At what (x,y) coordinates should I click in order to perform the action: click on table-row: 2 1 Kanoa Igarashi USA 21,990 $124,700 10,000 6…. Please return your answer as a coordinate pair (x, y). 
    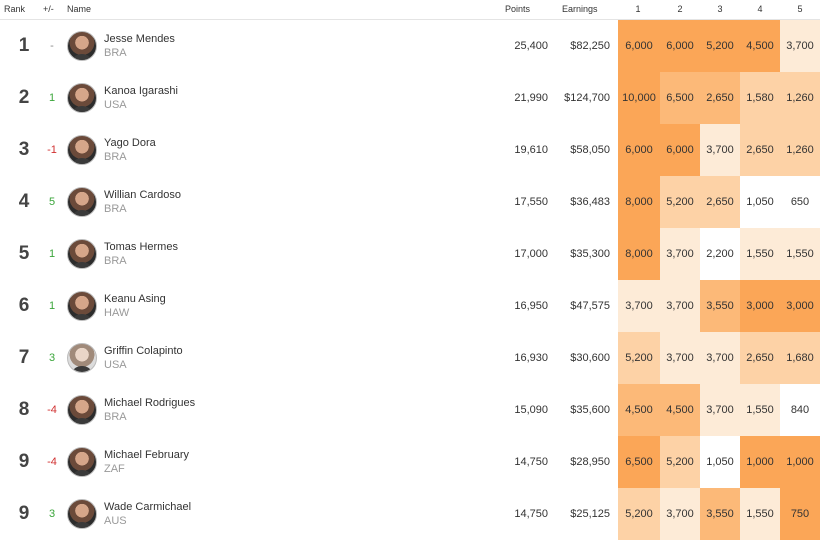
    Looking at the image, I should click on (410, 98).